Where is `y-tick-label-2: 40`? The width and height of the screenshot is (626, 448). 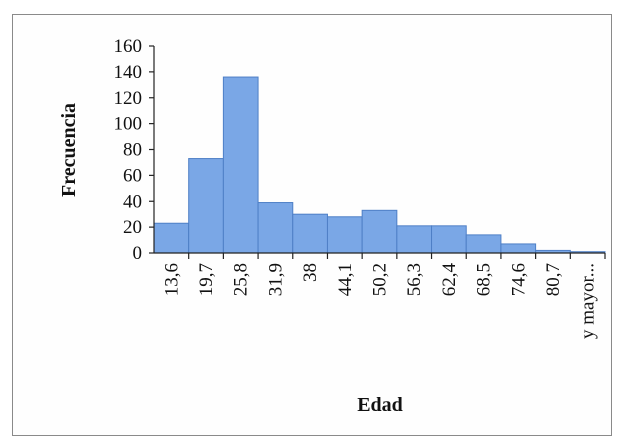 y-tick-label-2: 40 is located at coordinates (132, 201).